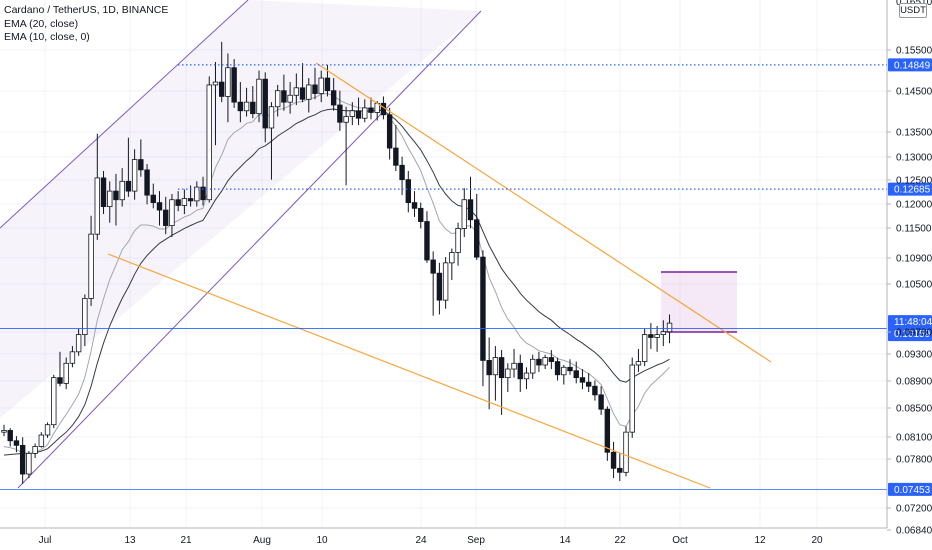 Image resolution: width=932 pixels, height=550 pixels. I want to click on legend-ema-10: EMA (10, close, 0), so click(47, 37).